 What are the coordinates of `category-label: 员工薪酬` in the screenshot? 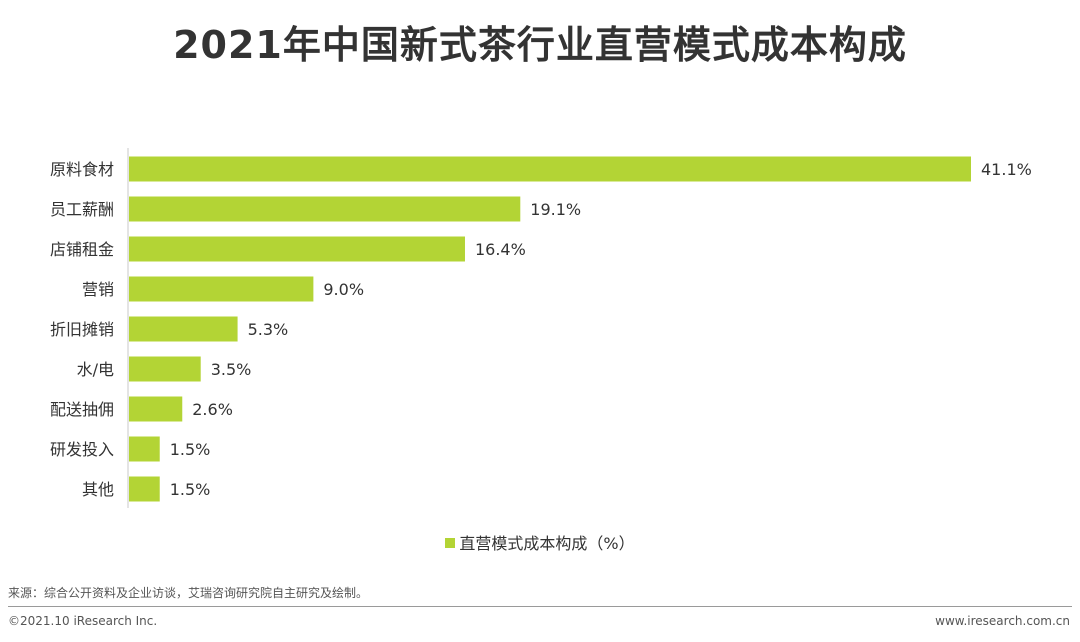 It's located at (82, 209).